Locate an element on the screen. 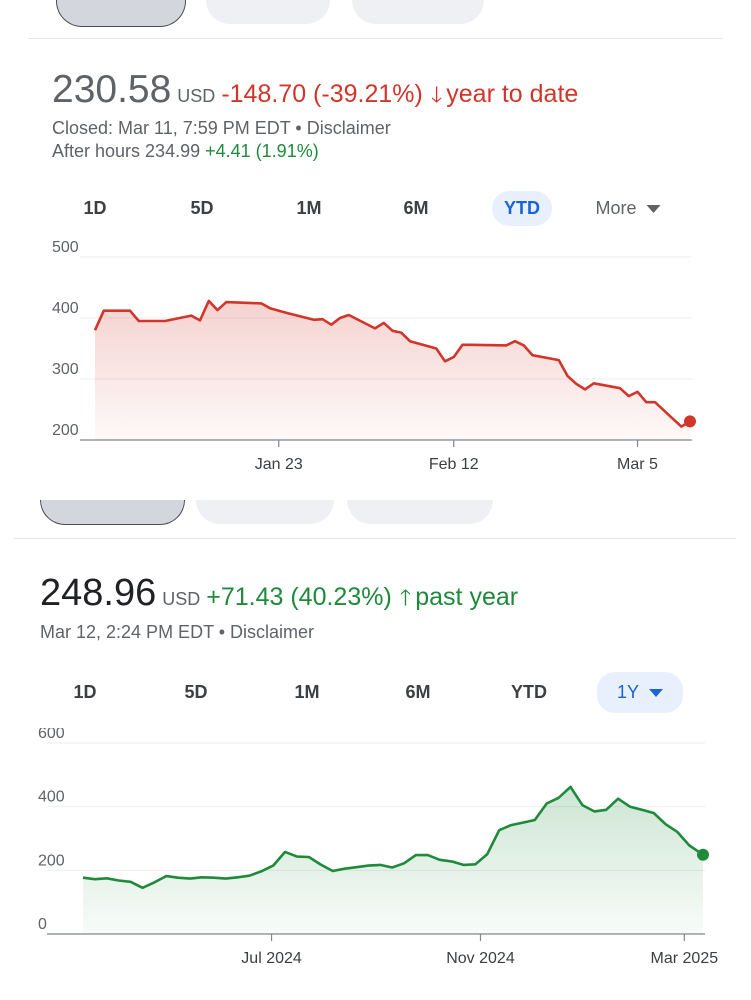  range-dropdown-1y: 1Y is located at coordinates (640, 692).